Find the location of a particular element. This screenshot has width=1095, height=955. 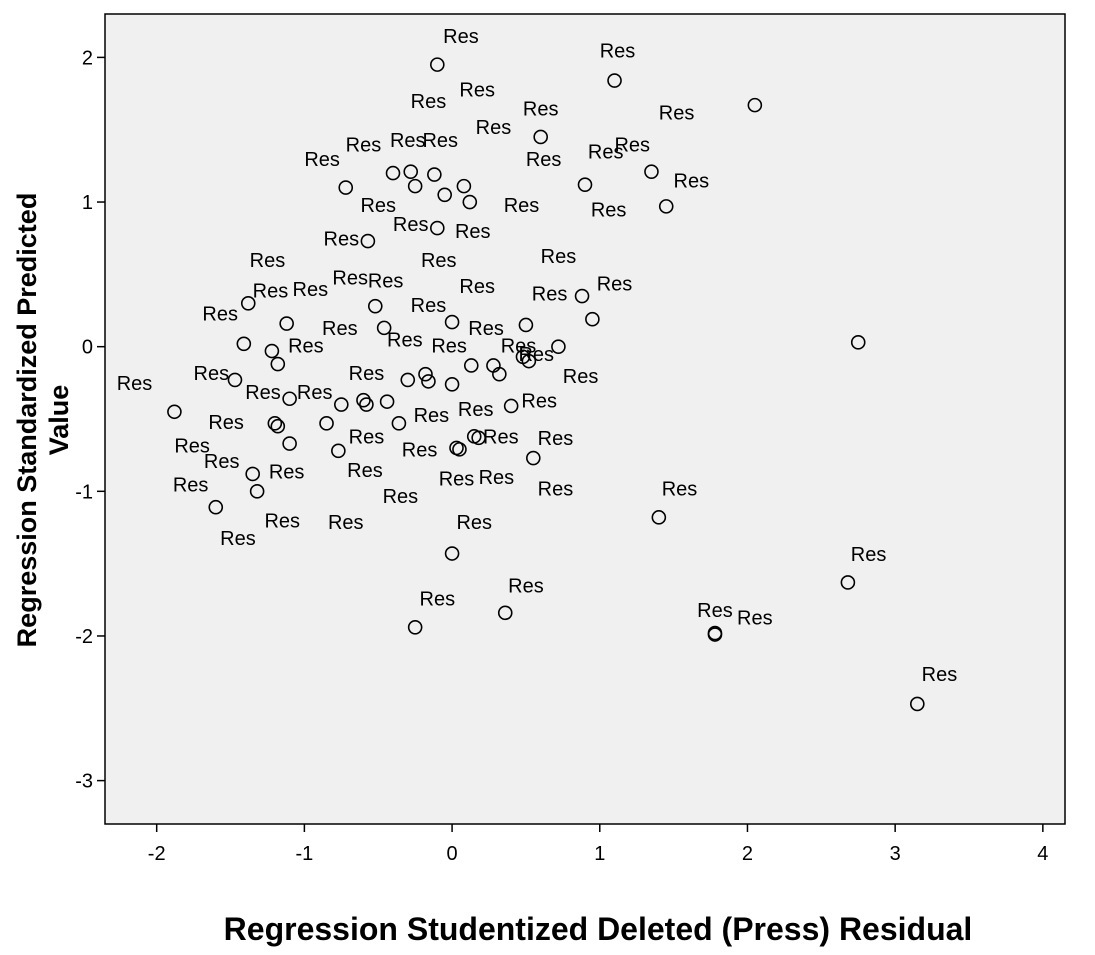

y-tick-label: -3 is located at coordinates (84, 782).